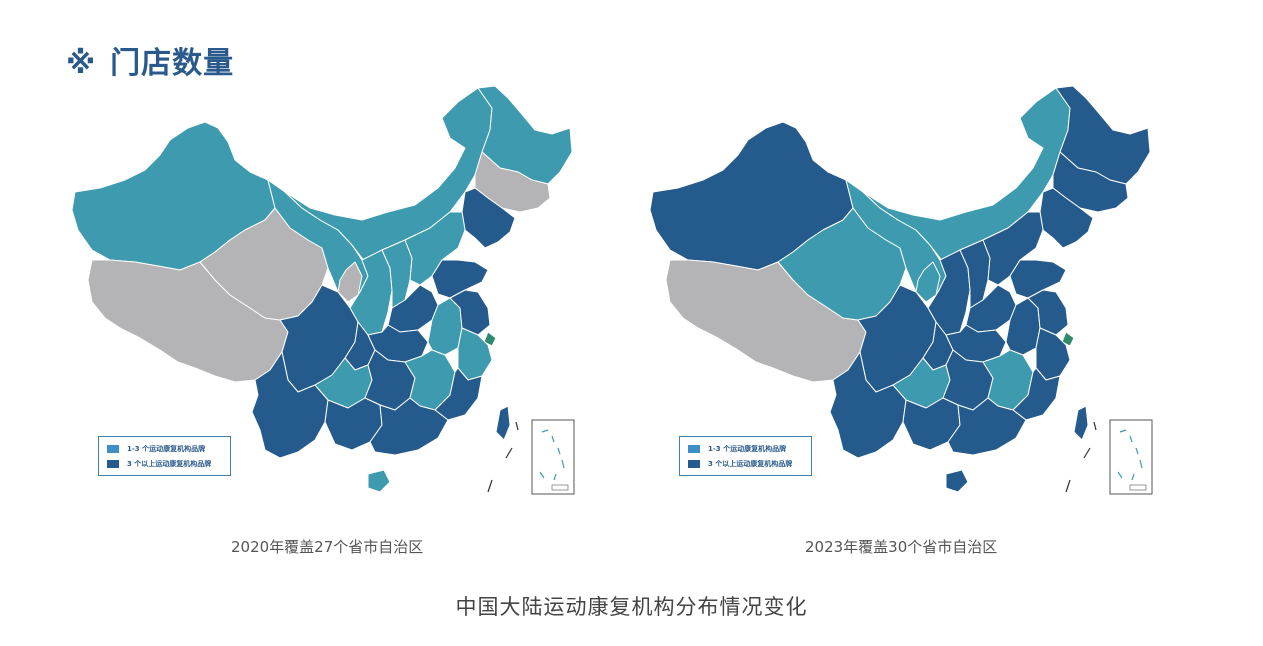  I want to click on map-caption-2020: 2020年覆盖27个省市自治区, so click(327, 547).